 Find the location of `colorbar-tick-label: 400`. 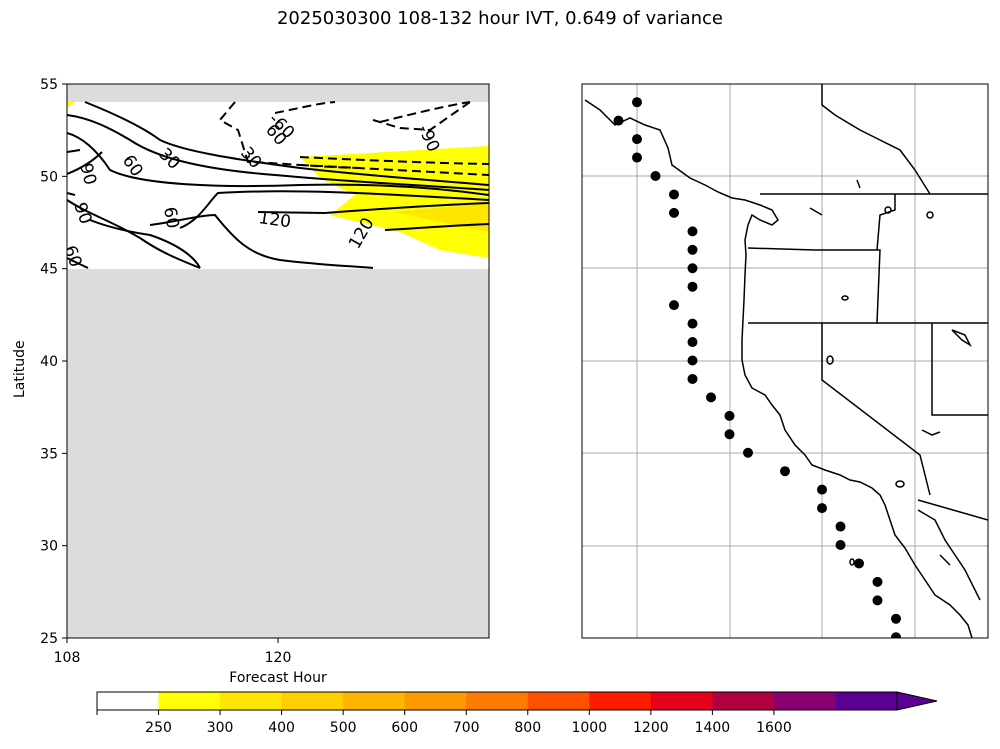

colorbar-tick-label: 400 is located at coordinates (281, 728).